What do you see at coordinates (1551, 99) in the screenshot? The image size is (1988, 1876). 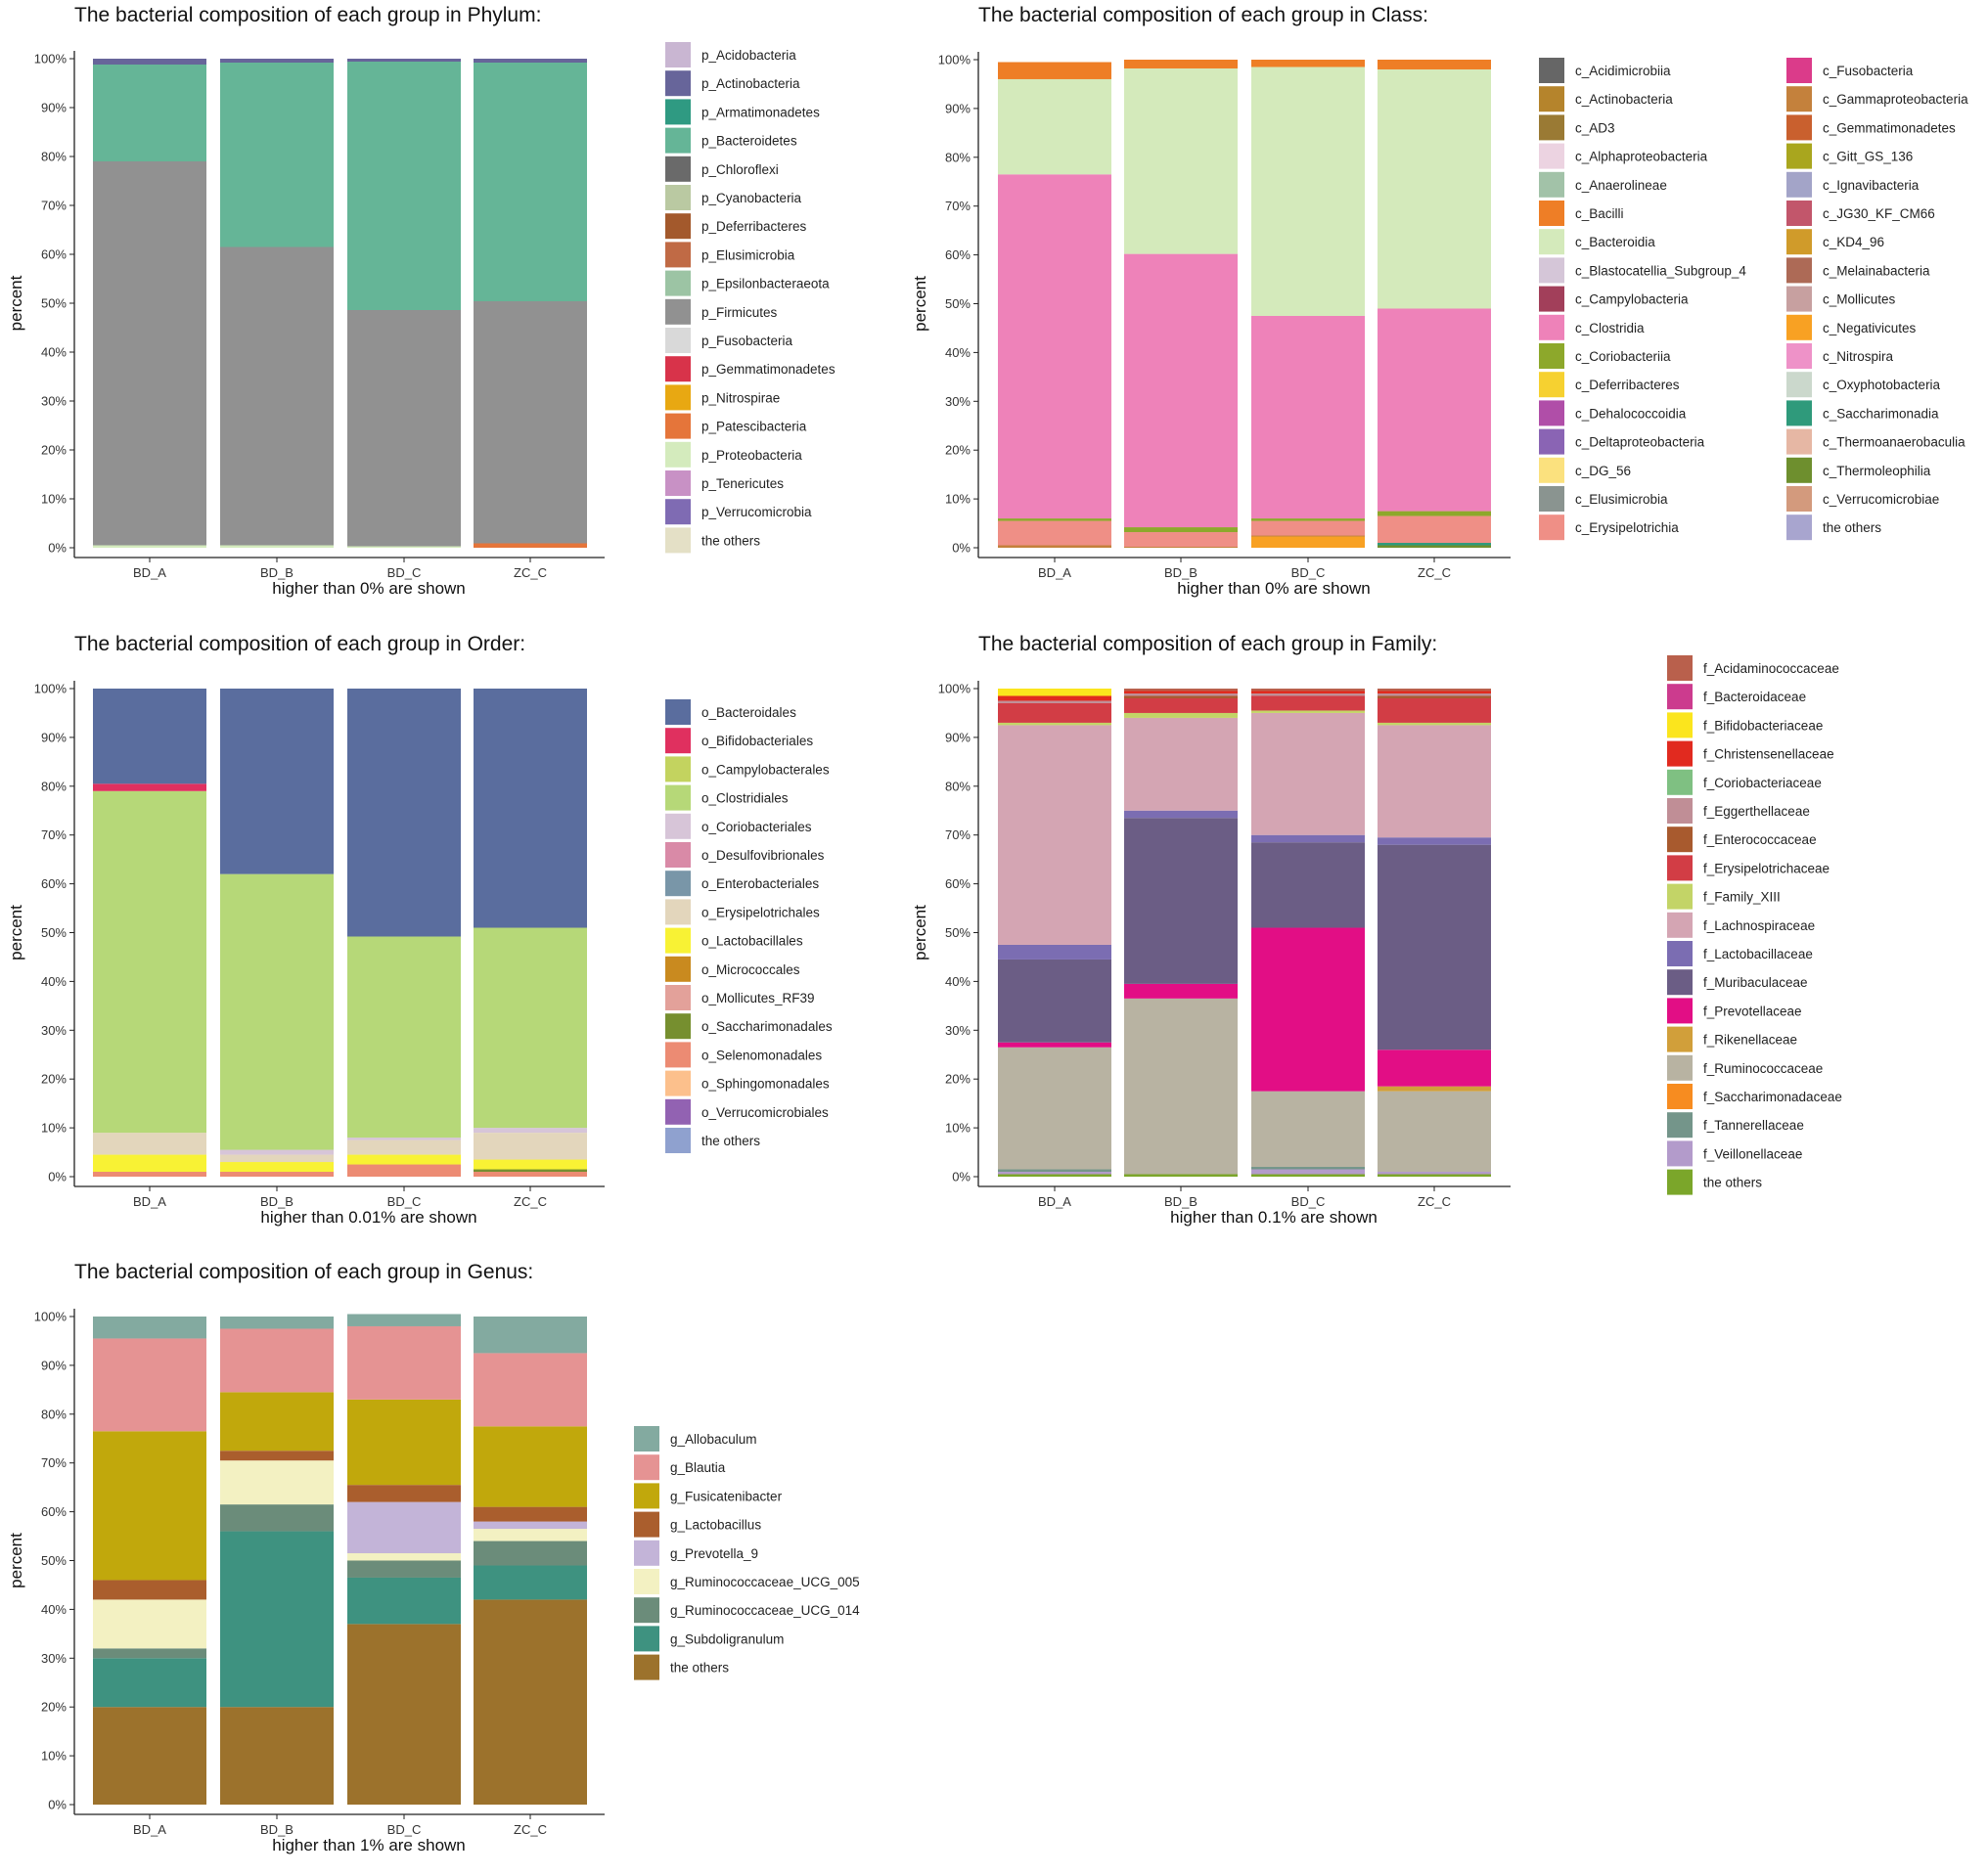 I see `legend-swatch-c-actinobacteria` at bounding box center [1551, 99].